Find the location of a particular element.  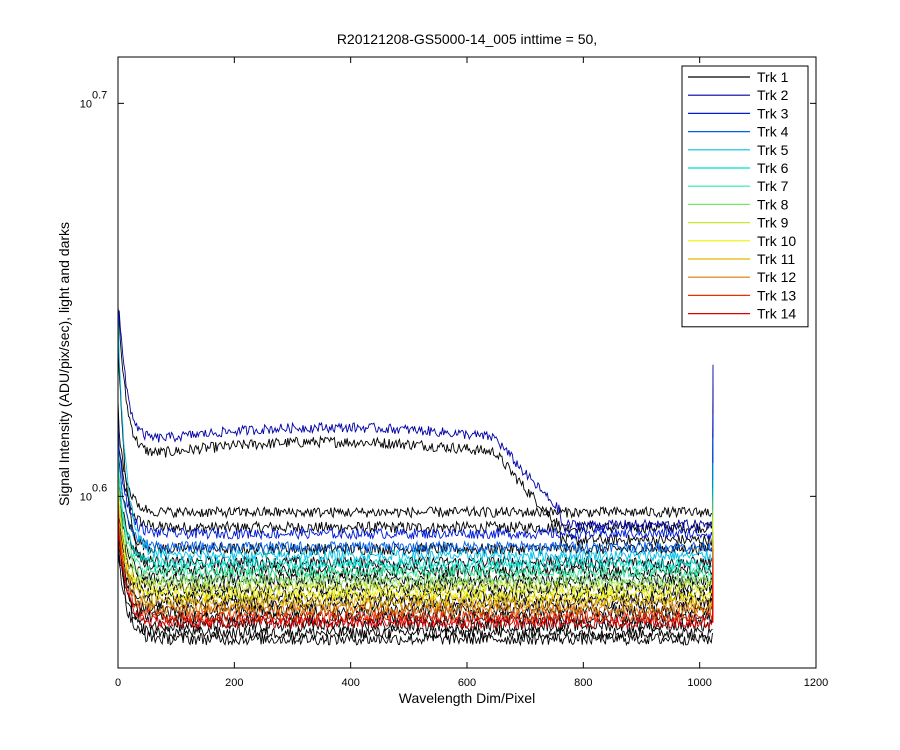

y-tick-label-exp-0: 0.6 is located at coordinates (99, 488).